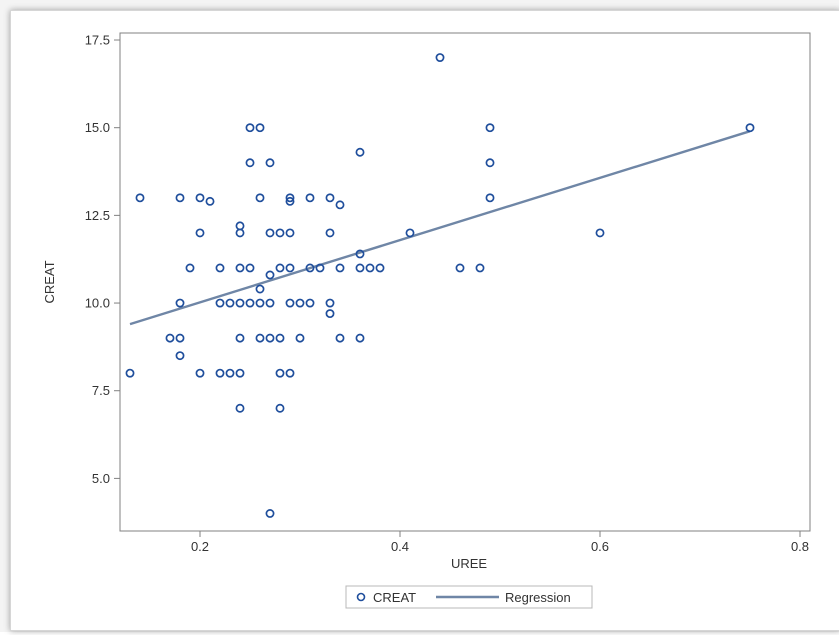 Image resolution: width=839 pixels, height=635 pixels. I want to click on y-tick-label: 10.0, so click(97, 303).